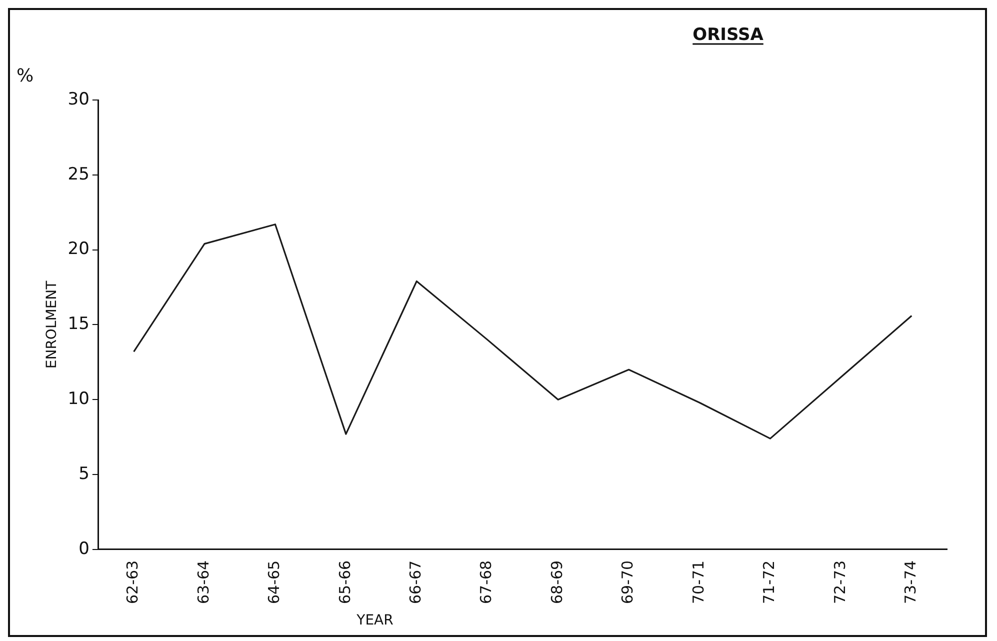 The width and height of the screenshot is (997, 641). What do you see at coordinates (627, 582) in the screenshot?
I see `x-tick-label: 69-70` at bounding box center [627, 582].